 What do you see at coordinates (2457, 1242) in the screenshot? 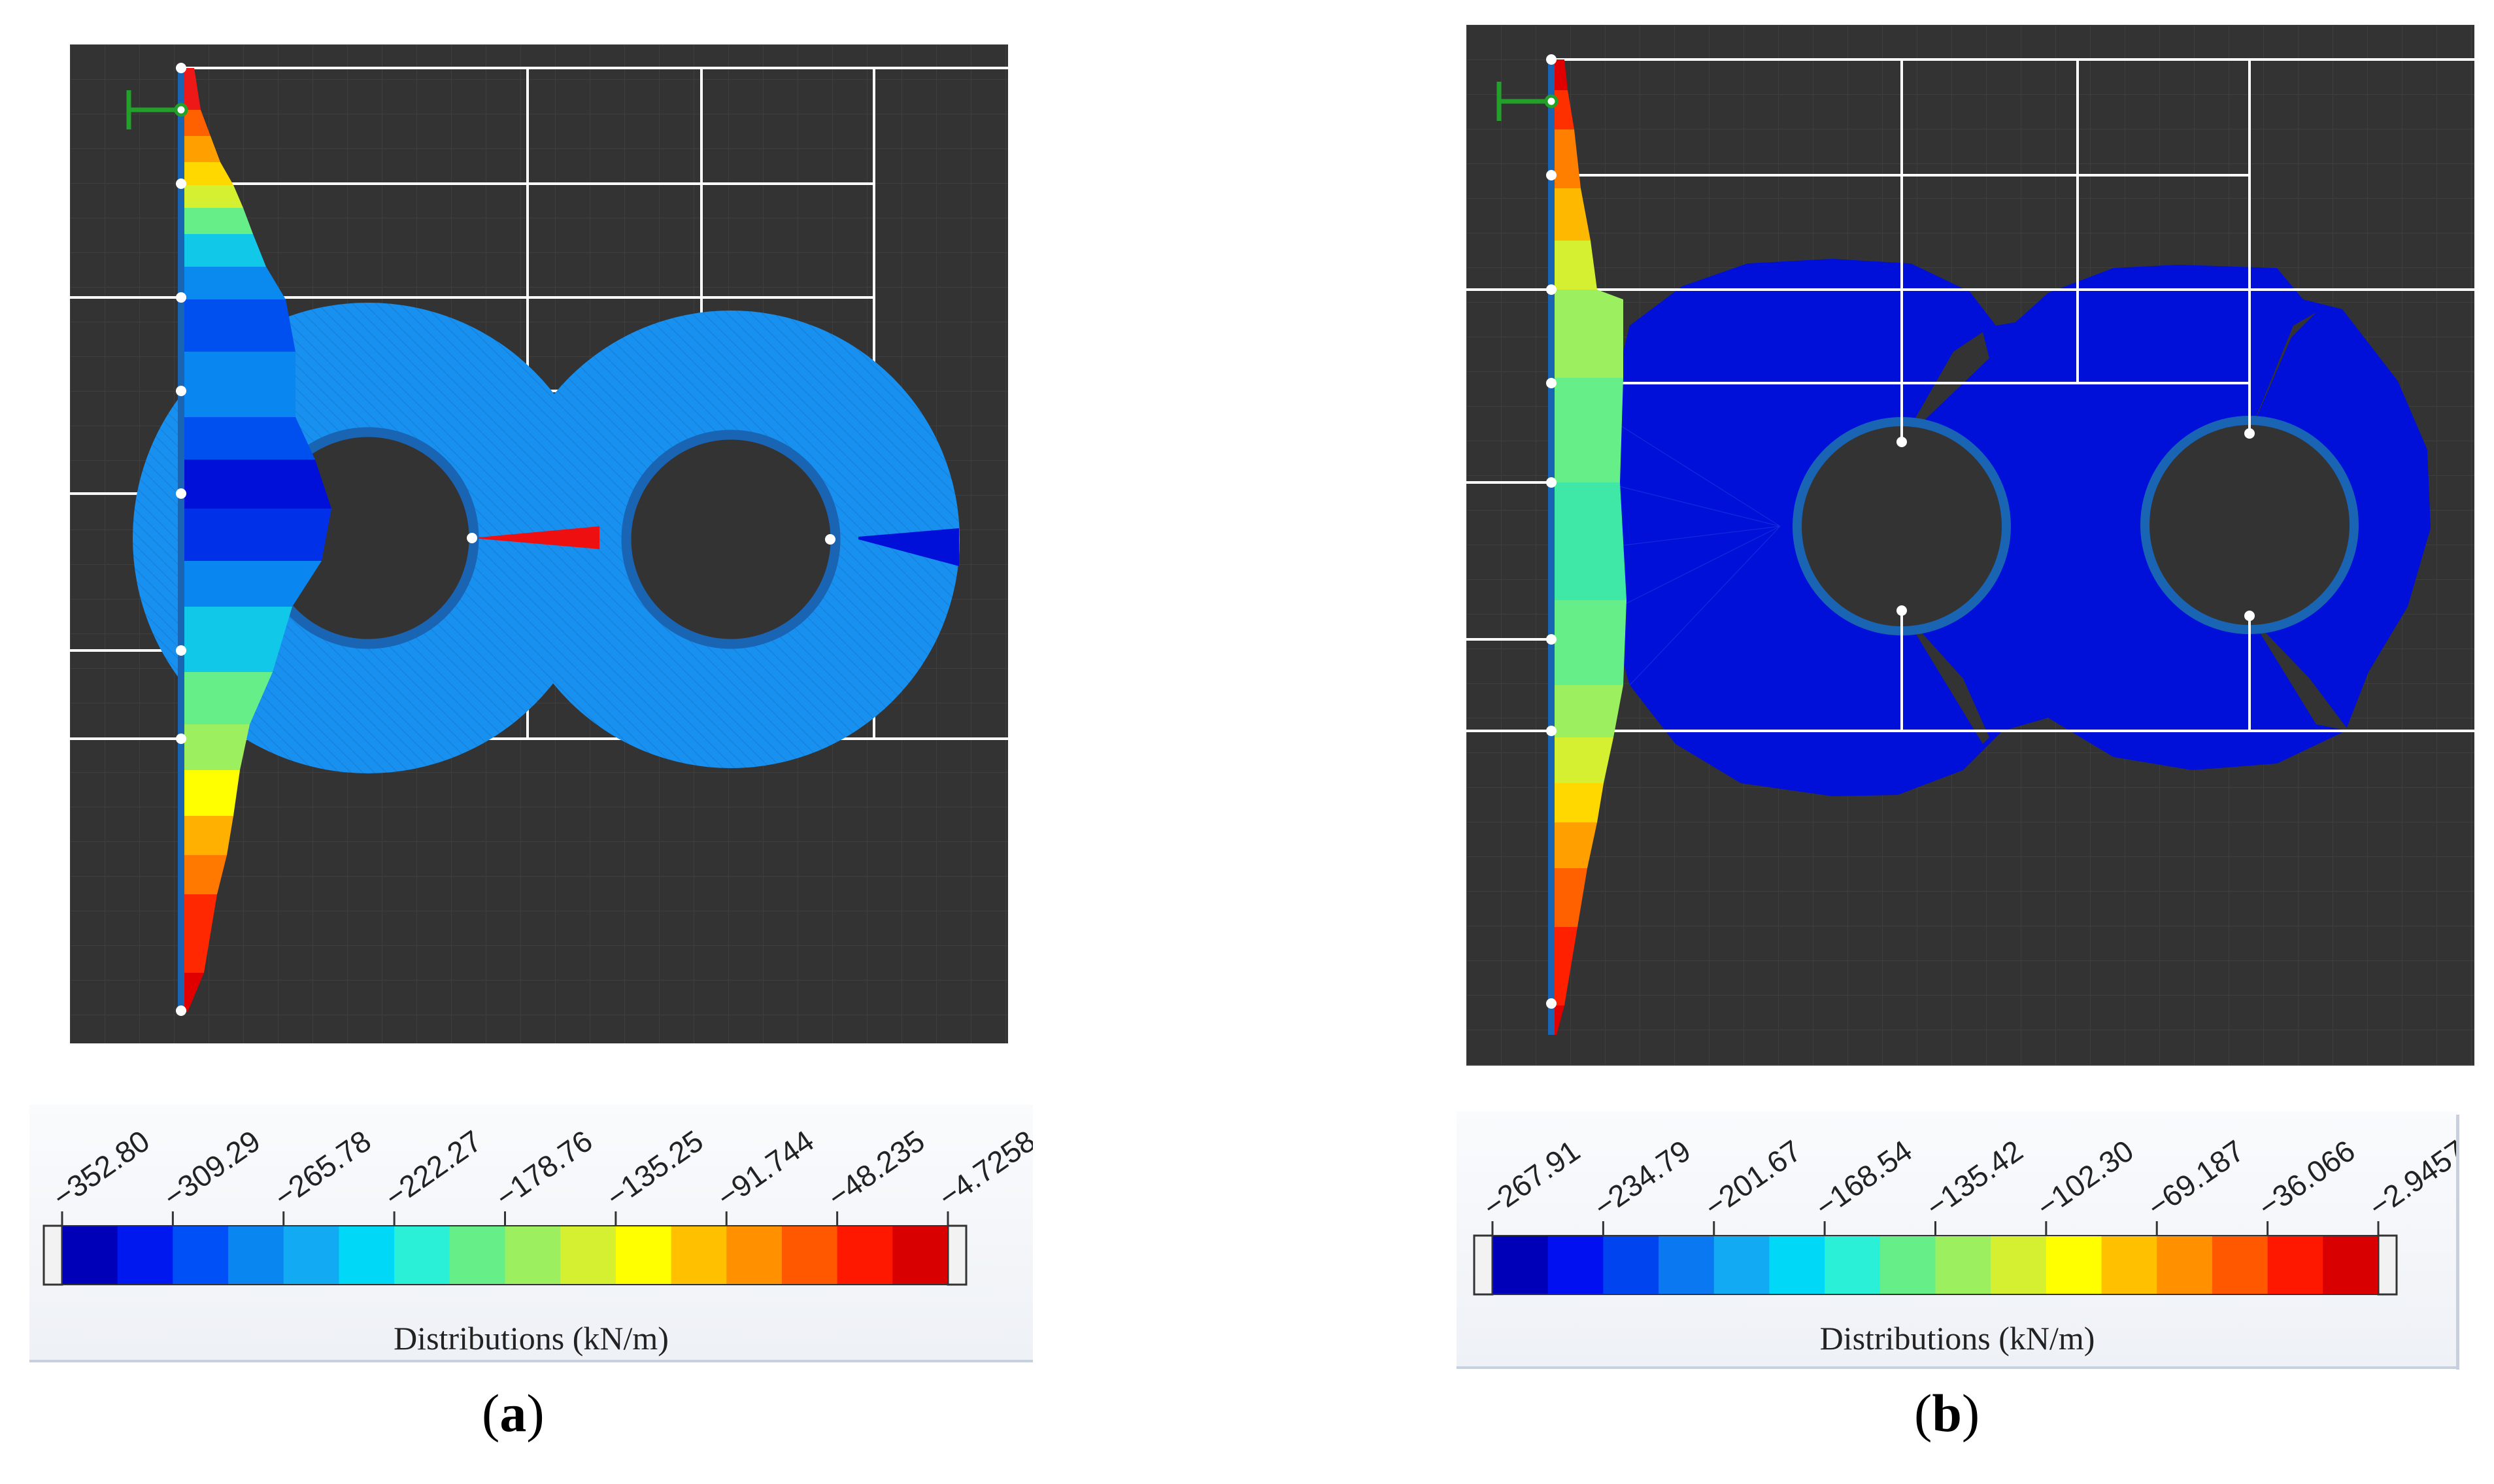
I see `legend-divider` at bounding box center [2457, 1242].